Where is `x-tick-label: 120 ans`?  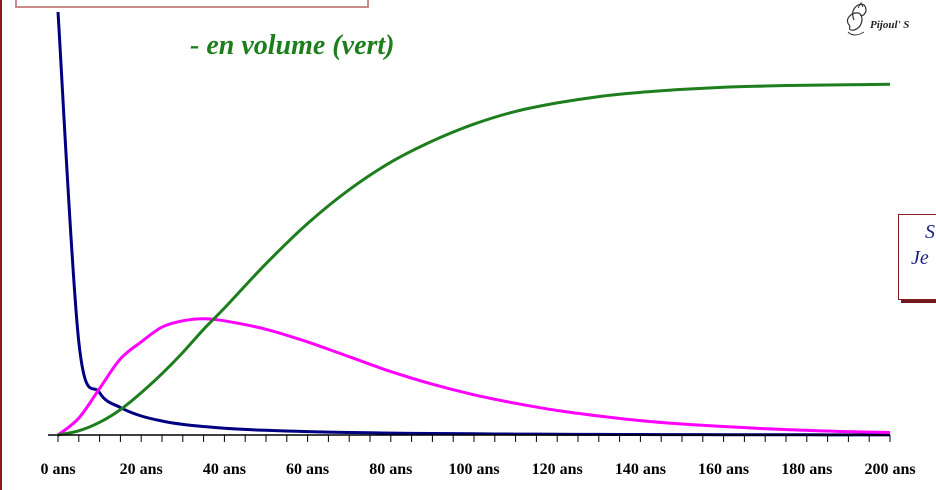
x-tick-label: 120 ans is located at coordinates (557, 469).